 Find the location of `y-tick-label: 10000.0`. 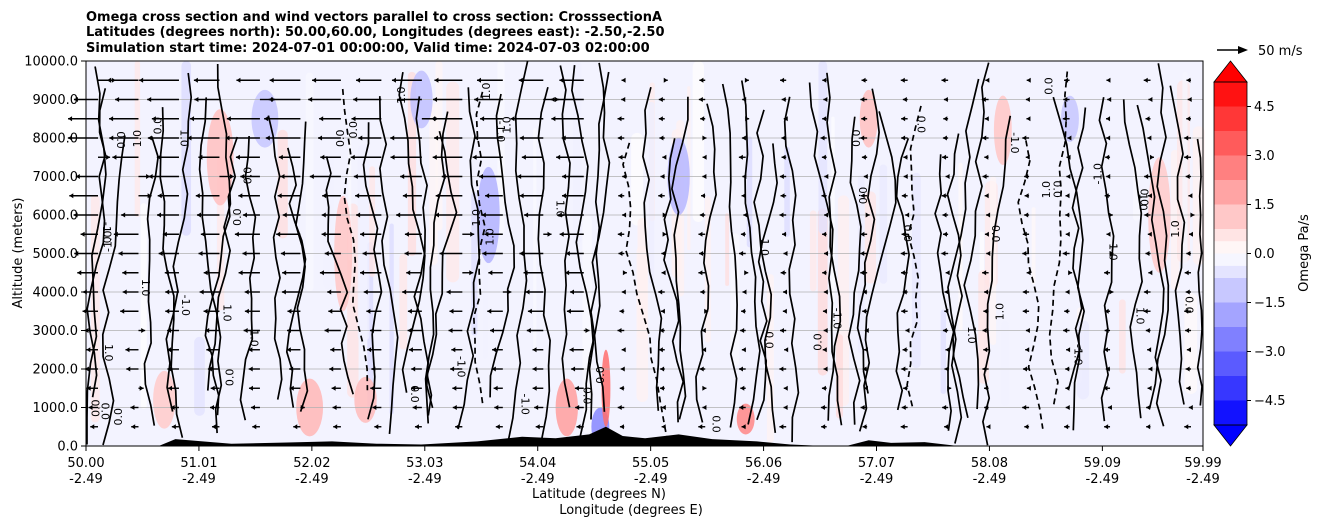

y-tick-label: 10000.0 is located at coordinates (51, 62).